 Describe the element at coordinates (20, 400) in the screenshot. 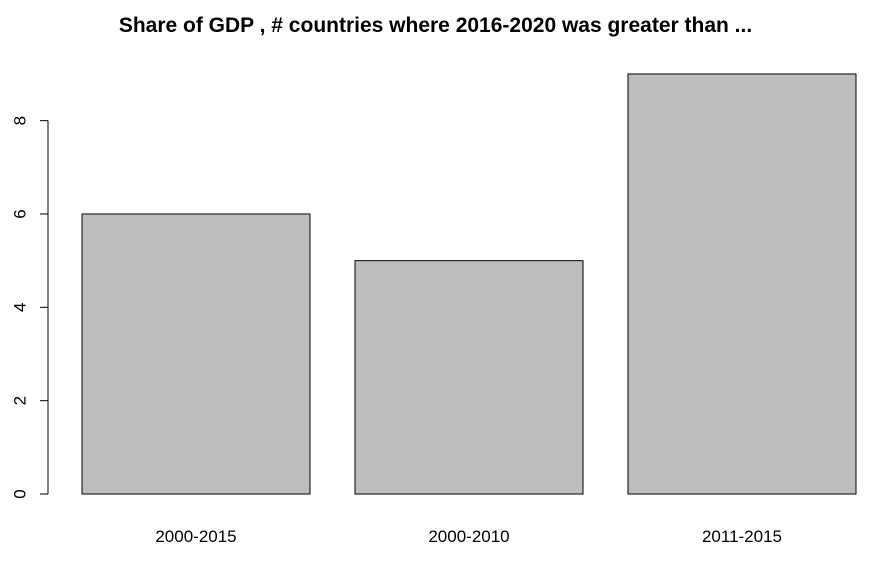

I see `y-tick-label: 2` at that location.